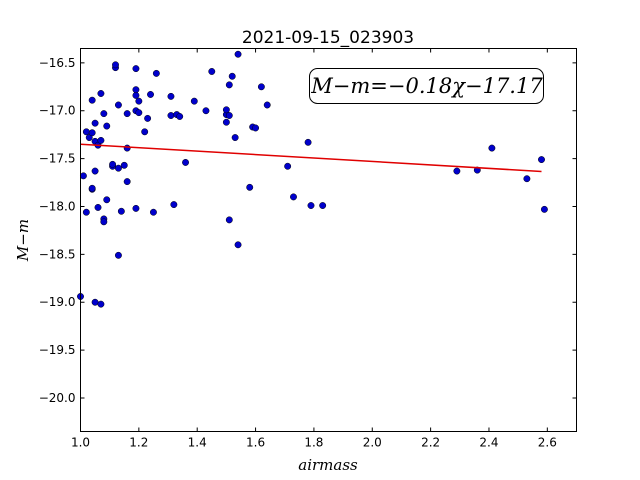  Describe the element at coordinates (57, 350) in the screenshot. I see `y-tick-label: −19.5` at that location.